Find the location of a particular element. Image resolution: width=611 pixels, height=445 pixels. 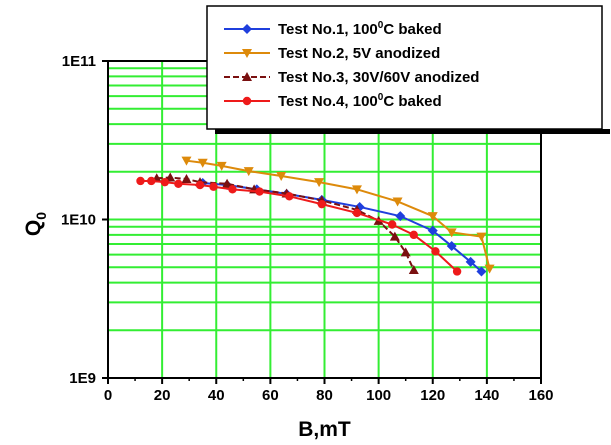

legend-item-1: Test No.1, 1000C baked is located at coordinates (333, 29).